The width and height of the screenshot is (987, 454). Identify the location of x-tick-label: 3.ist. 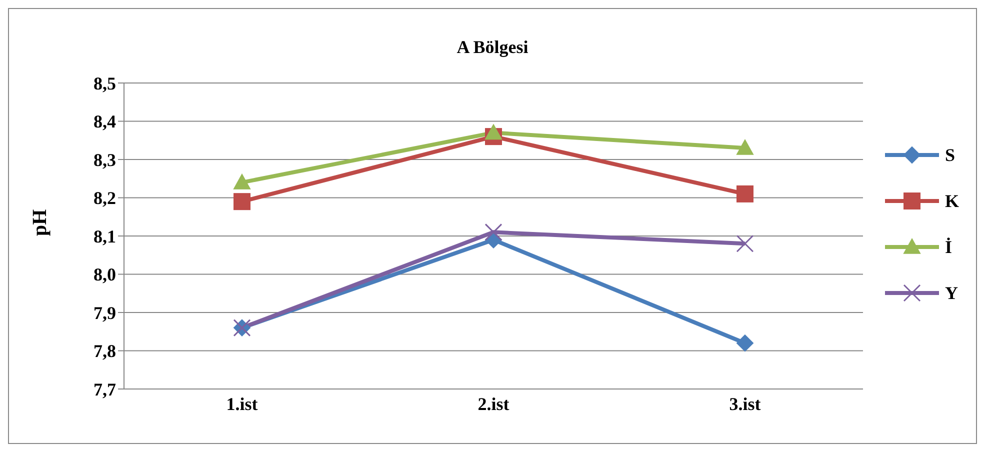
(745, 404).